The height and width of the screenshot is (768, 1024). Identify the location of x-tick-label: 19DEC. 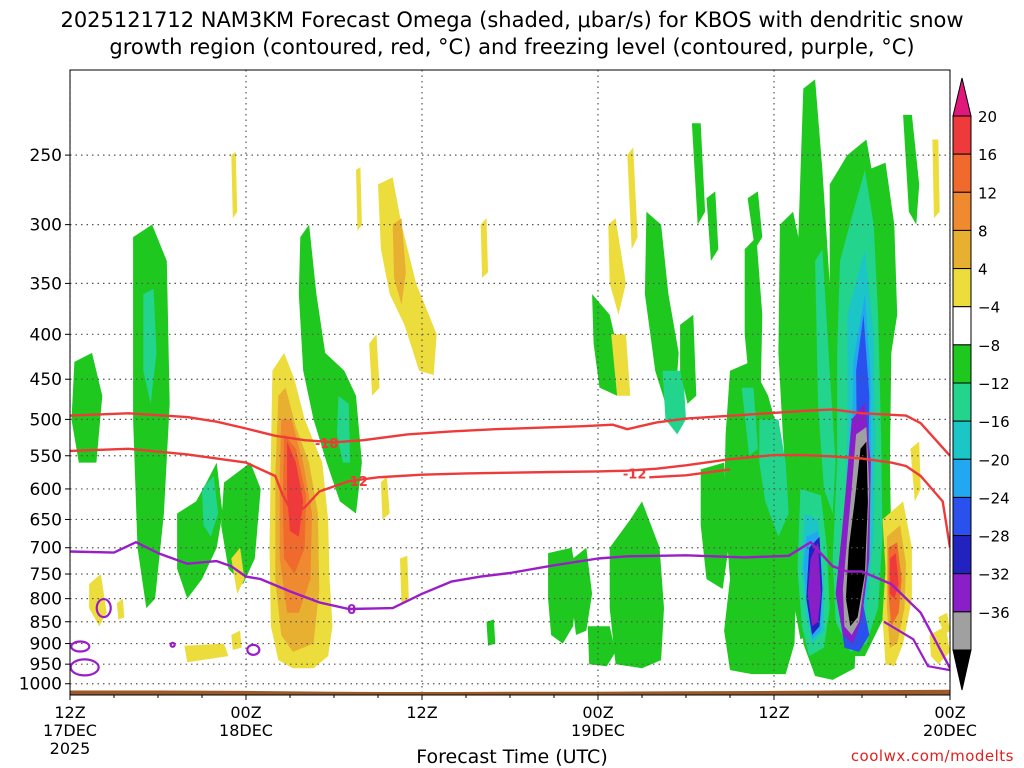
(598, 730).